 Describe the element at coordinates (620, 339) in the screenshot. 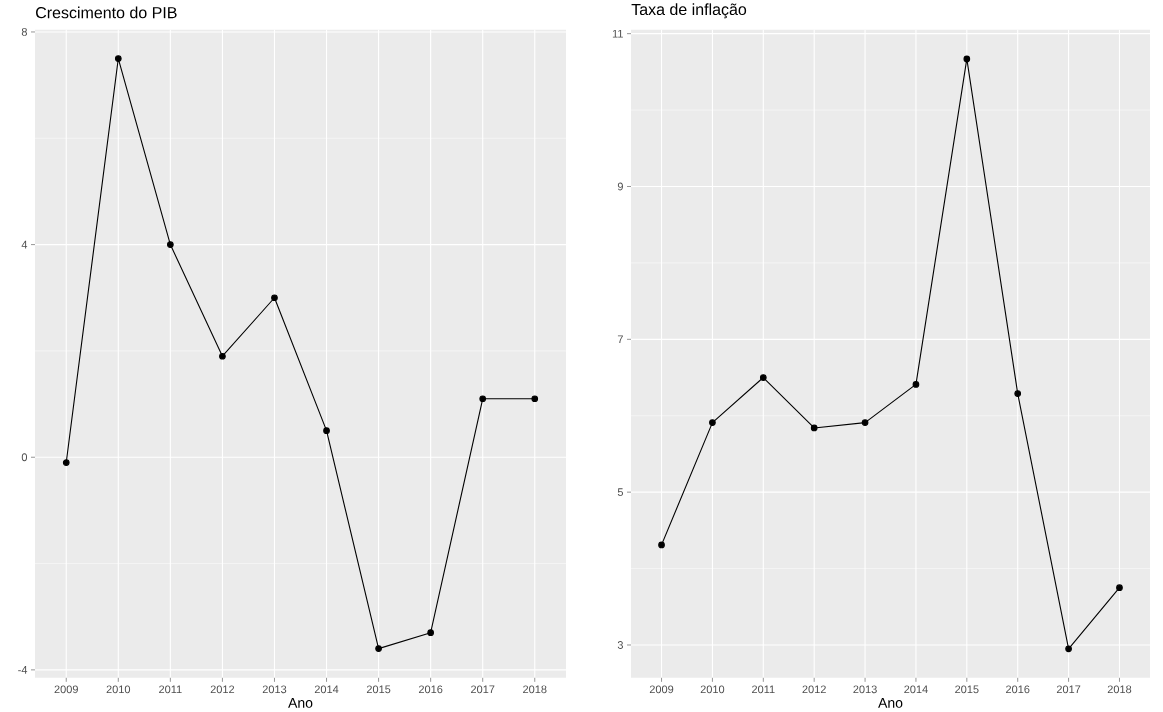

I see `y-tick-label: 7` at that location.